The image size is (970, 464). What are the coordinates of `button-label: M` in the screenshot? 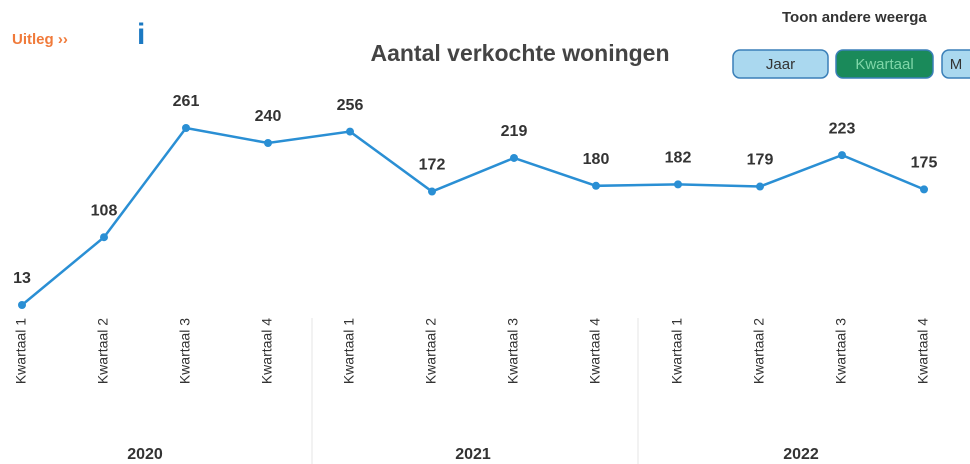 It's located at (956, 64).